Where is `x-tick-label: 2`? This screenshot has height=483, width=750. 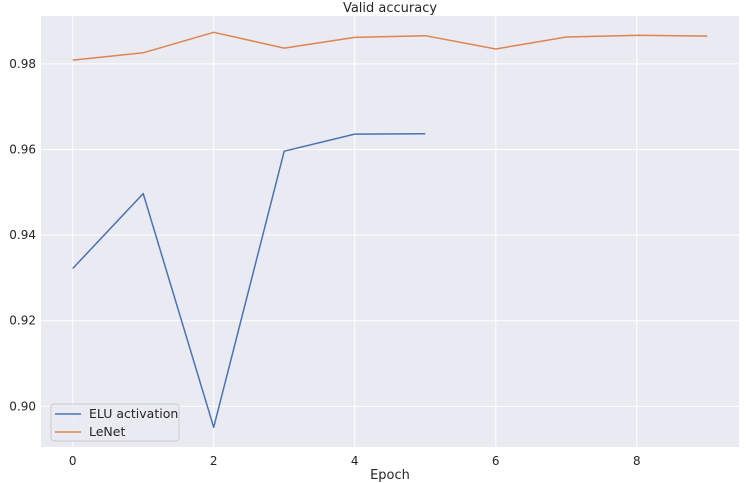
x-tick-label: 2 is located at coordinates (214, 461).